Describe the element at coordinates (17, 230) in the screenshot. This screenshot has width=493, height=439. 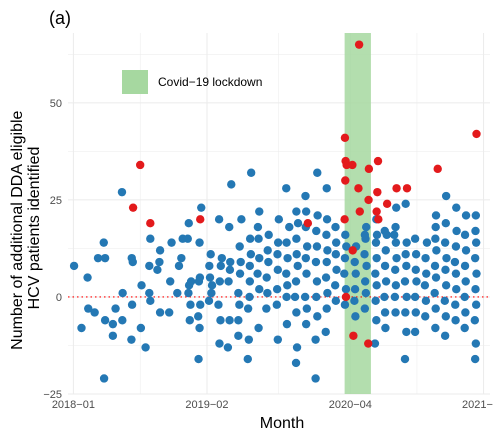
I see `y-axis-title-line1: Number of additional DDA eligible` at that location.